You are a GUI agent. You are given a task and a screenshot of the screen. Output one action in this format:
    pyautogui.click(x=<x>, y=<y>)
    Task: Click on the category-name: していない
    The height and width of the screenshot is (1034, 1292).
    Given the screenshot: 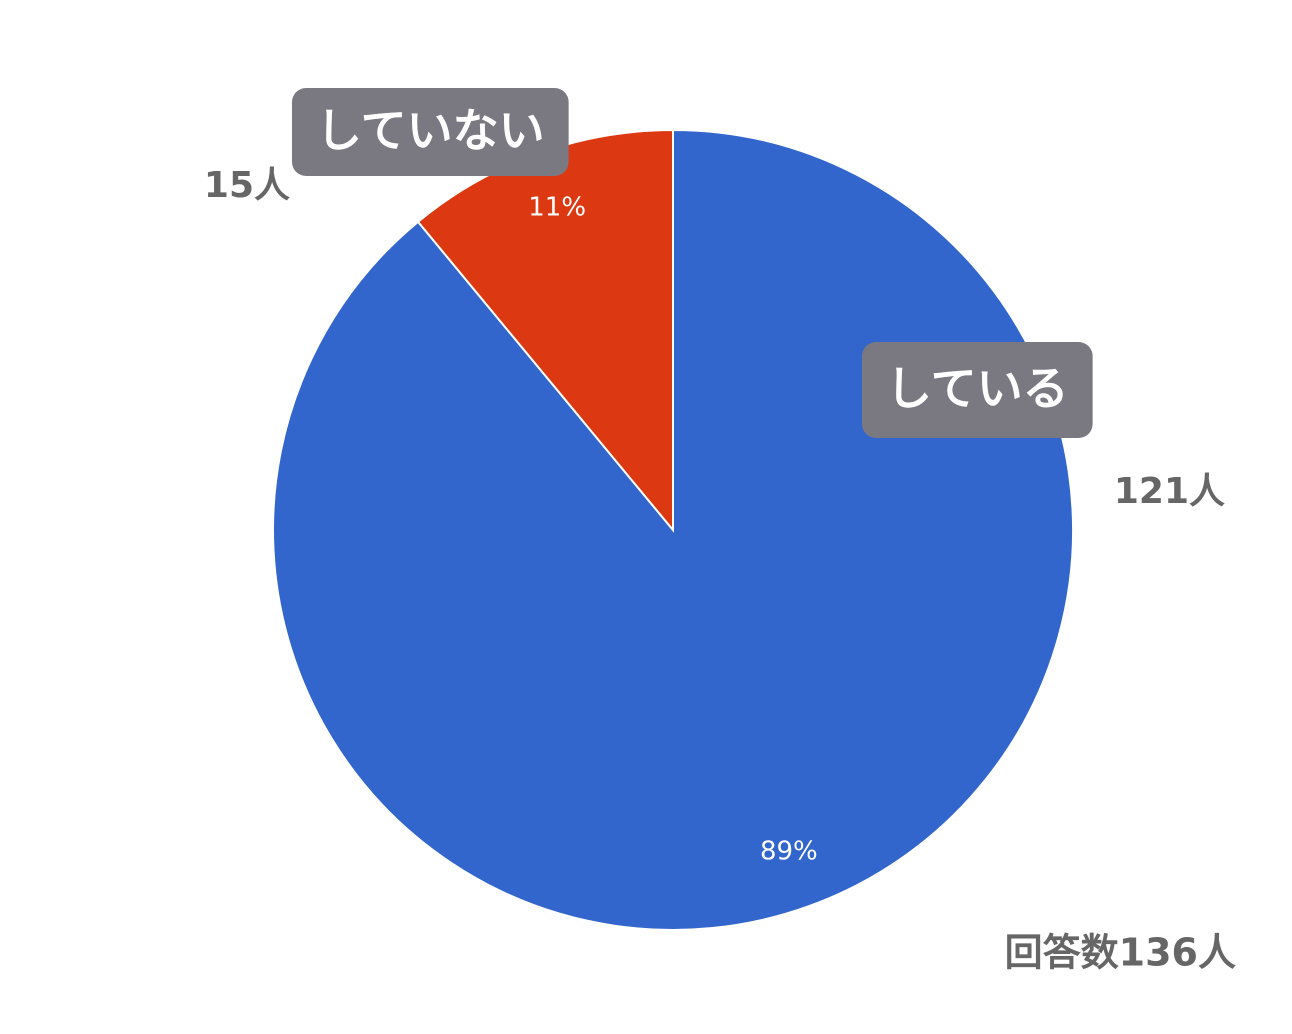 What is the action you would take?
    pyautogui.click(x=430, y=131)
    